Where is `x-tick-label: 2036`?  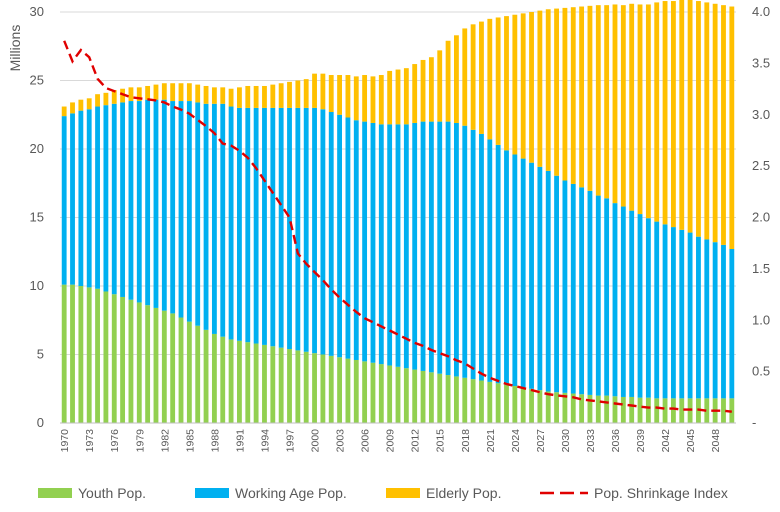 x-tick-label: 2036 is located at coordinates (616, 441).